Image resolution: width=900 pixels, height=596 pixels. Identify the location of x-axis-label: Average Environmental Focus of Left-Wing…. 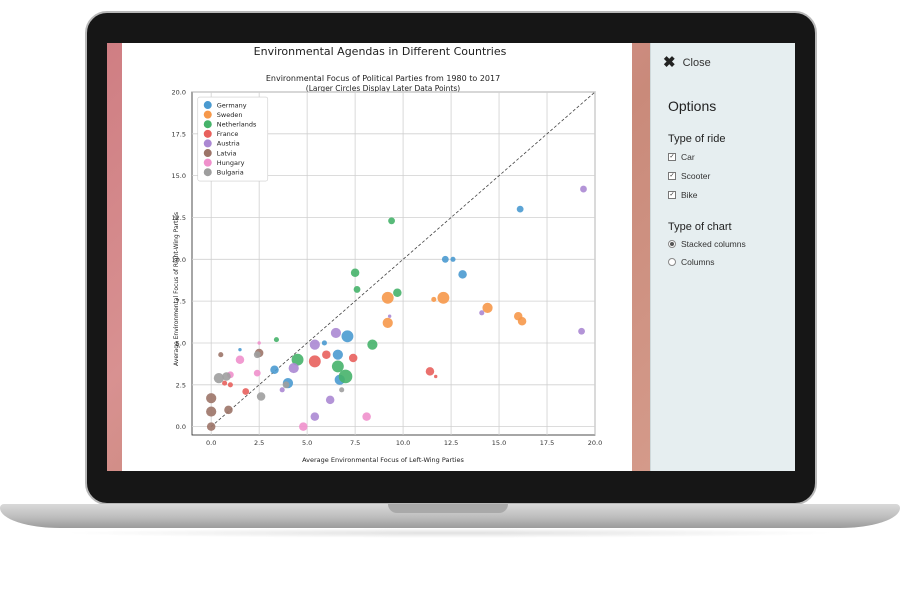
(383, 460).